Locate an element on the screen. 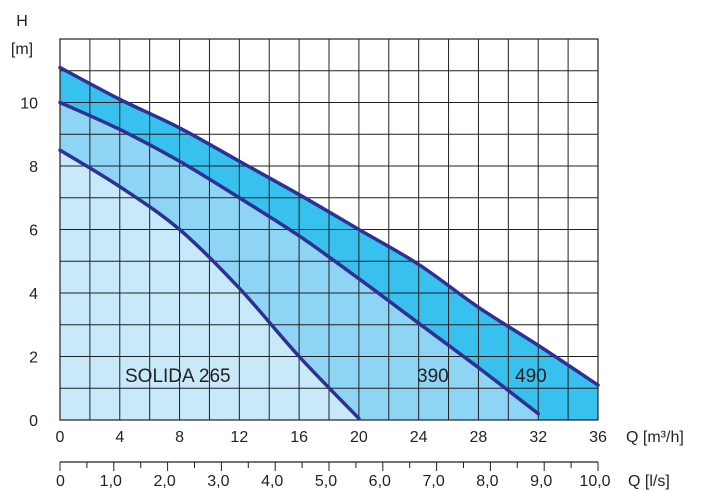 Image resolution: width=712 pixels, height=491 pixels. secondary-x-tick-label: 2,0 is located at coordinates (164, 481).